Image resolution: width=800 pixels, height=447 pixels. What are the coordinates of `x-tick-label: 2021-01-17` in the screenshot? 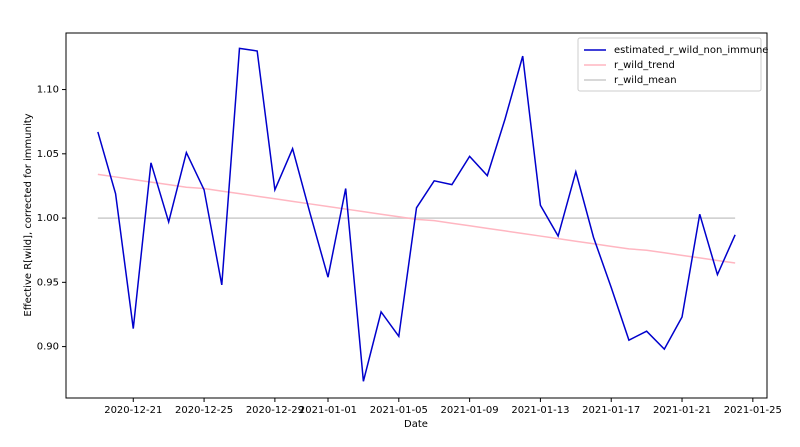 It's located at (611, 410).